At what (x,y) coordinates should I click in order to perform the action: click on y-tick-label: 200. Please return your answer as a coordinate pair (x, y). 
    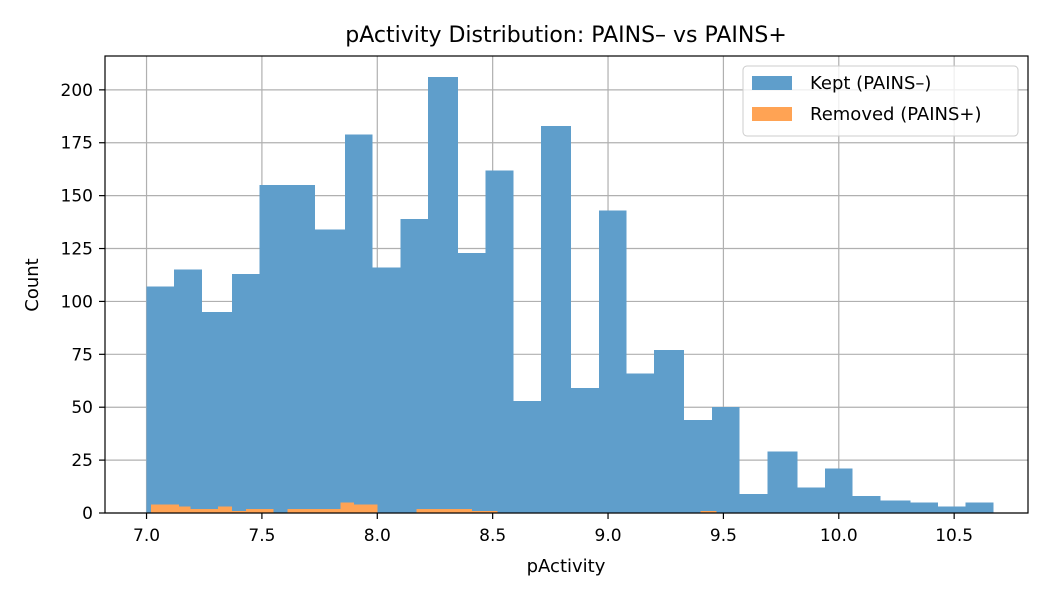
    Looking at the image, I should click on (77, 91).